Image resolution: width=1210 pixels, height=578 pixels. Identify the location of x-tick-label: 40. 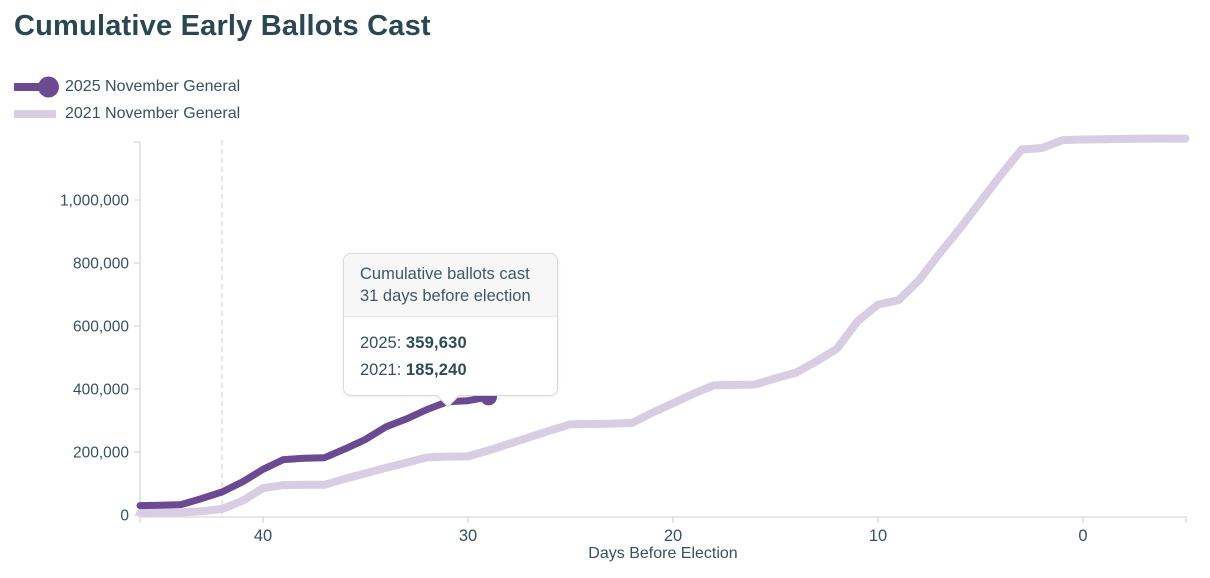
(263, 536).